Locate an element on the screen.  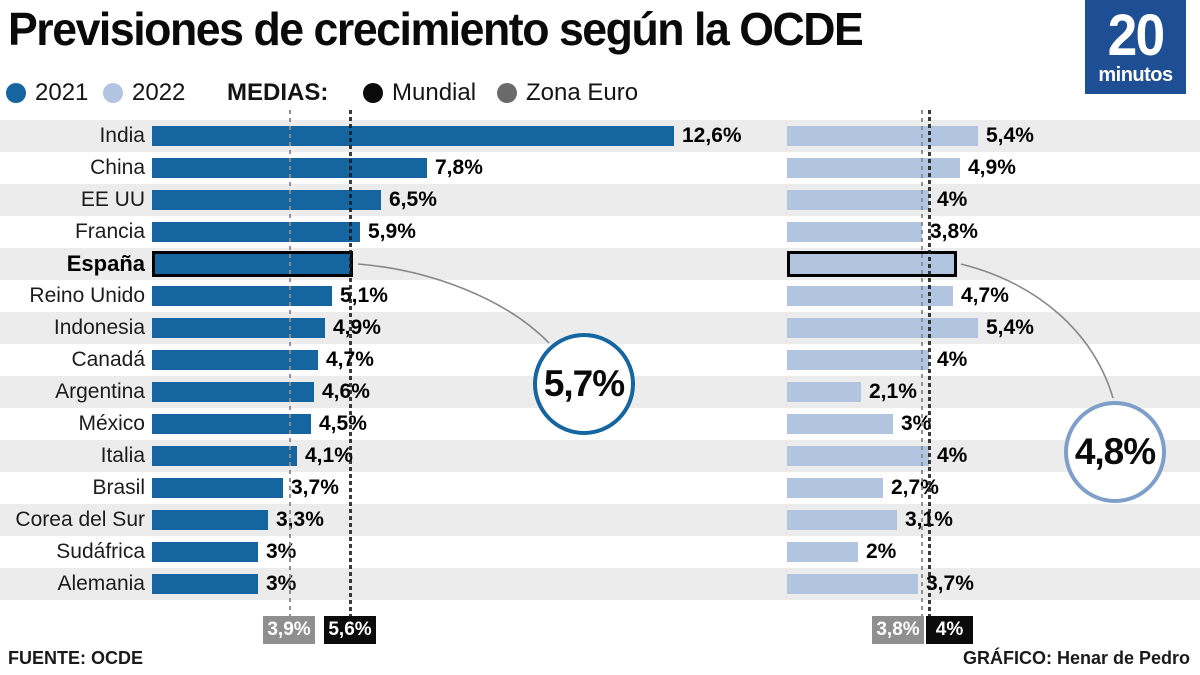
country-label: Corea del Sur is located at coordinates (80, 519).